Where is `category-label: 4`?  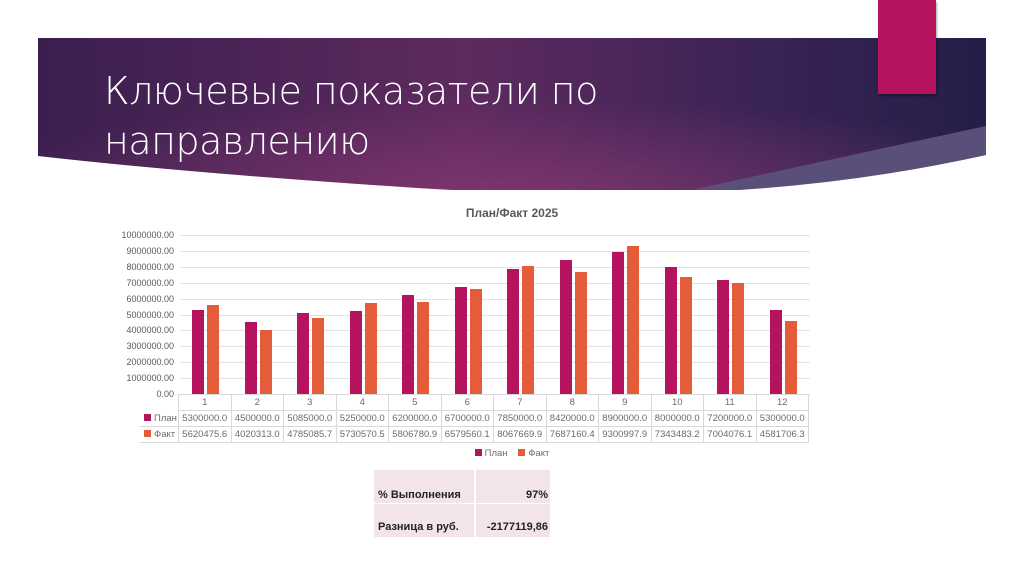
category-label: 4 is located at coordinates (362, 402).